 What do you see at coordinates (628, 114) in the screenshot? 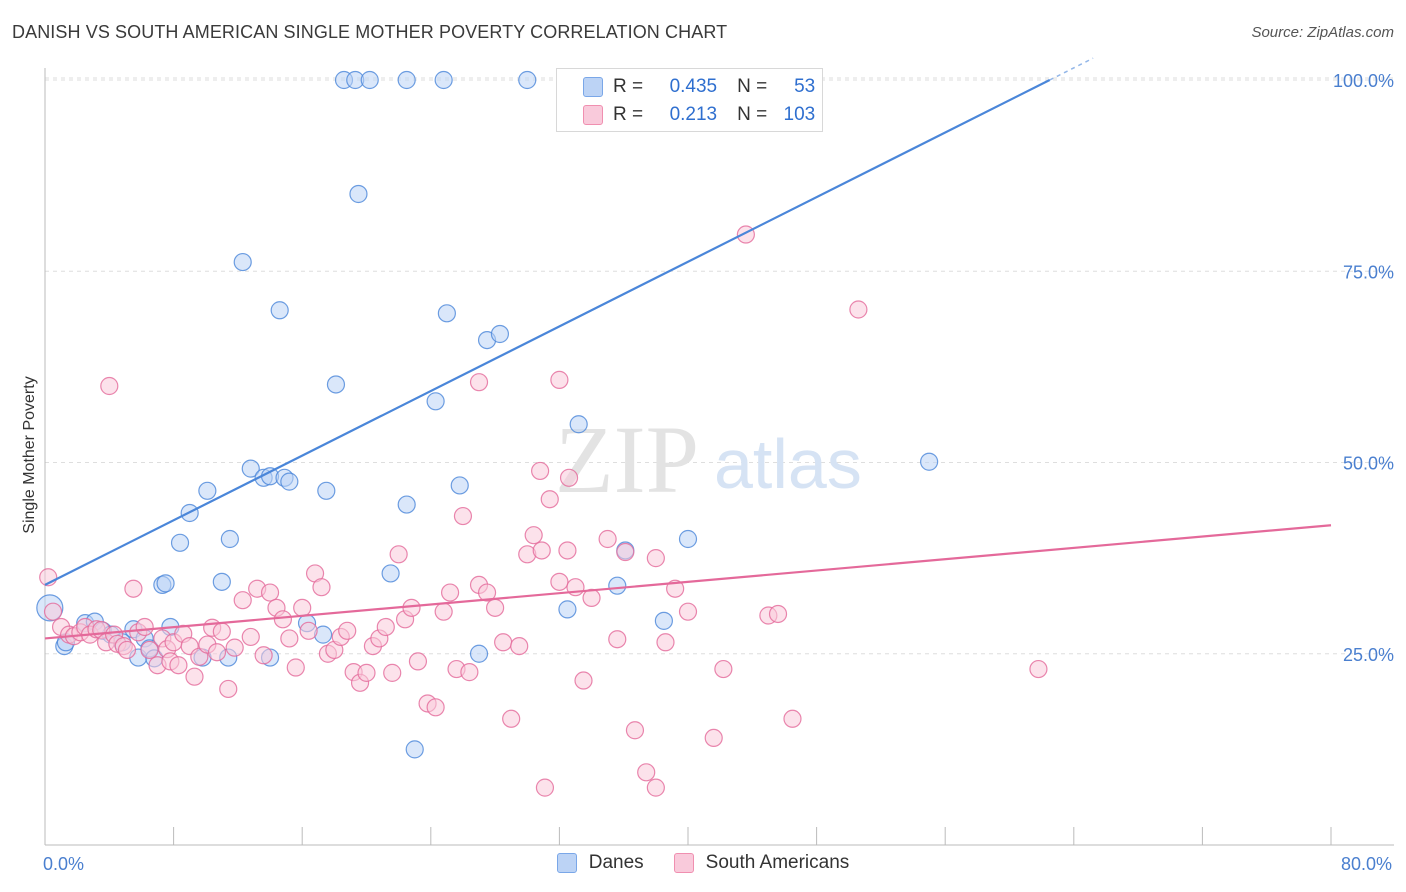
I see `legend-r-label: R =` at bounding box center [628, 114].